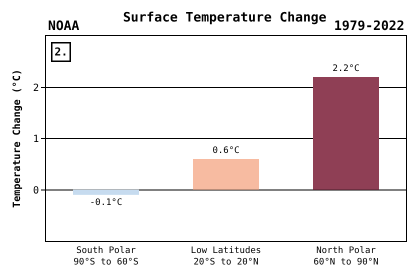 This screenshot has width=420, height=280. Describe the element at coordinates (346, 69) in the screenshot. I see `data-label: 2.2°C` at that location.